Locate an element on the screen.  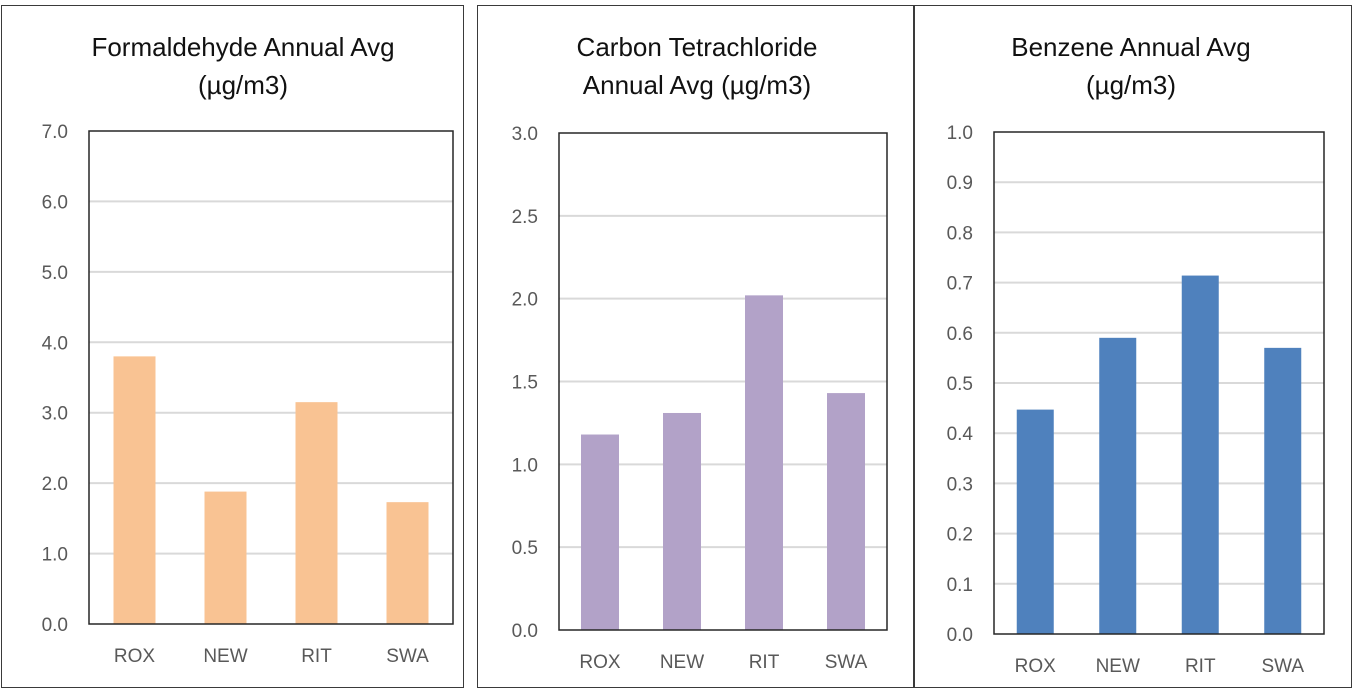
y-tick-label: 0.6 is located at coordinates (960, 334).